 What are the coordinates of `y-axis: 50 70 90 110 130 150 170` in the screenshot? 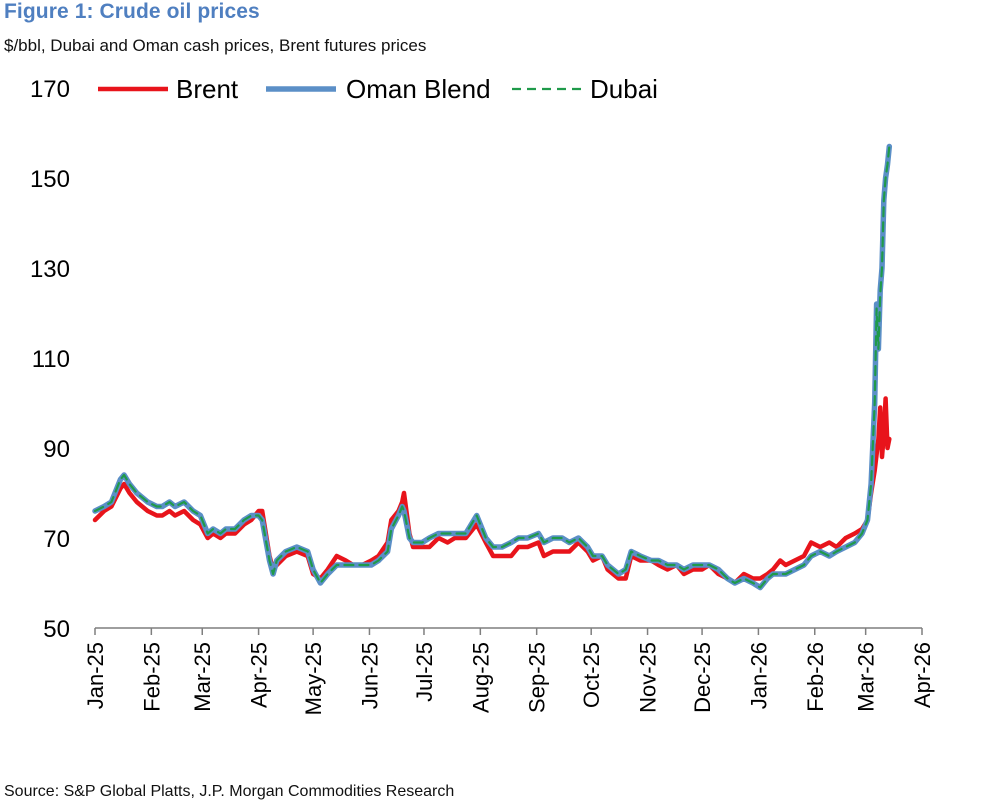 It's located at (50, 359).